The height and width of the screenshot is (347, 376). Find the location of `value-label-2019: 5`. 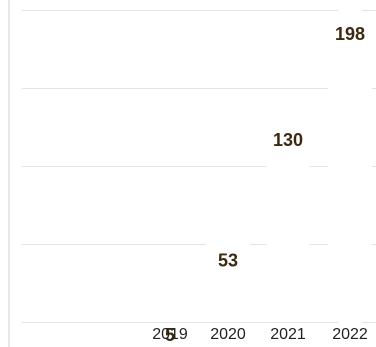

value-label-2019: 5 is located at coordinates (170, 335).